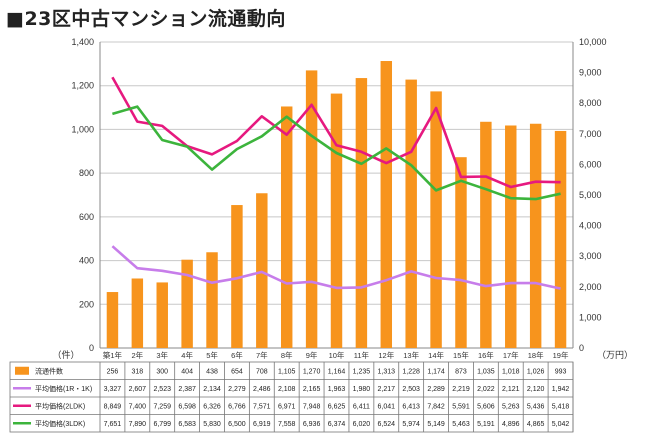 The height and width of the screenshot is (444, 650). Describe the element at coordinates (615, 355) in the screenshot. I see `y-right-unit: （万円）` at that location.